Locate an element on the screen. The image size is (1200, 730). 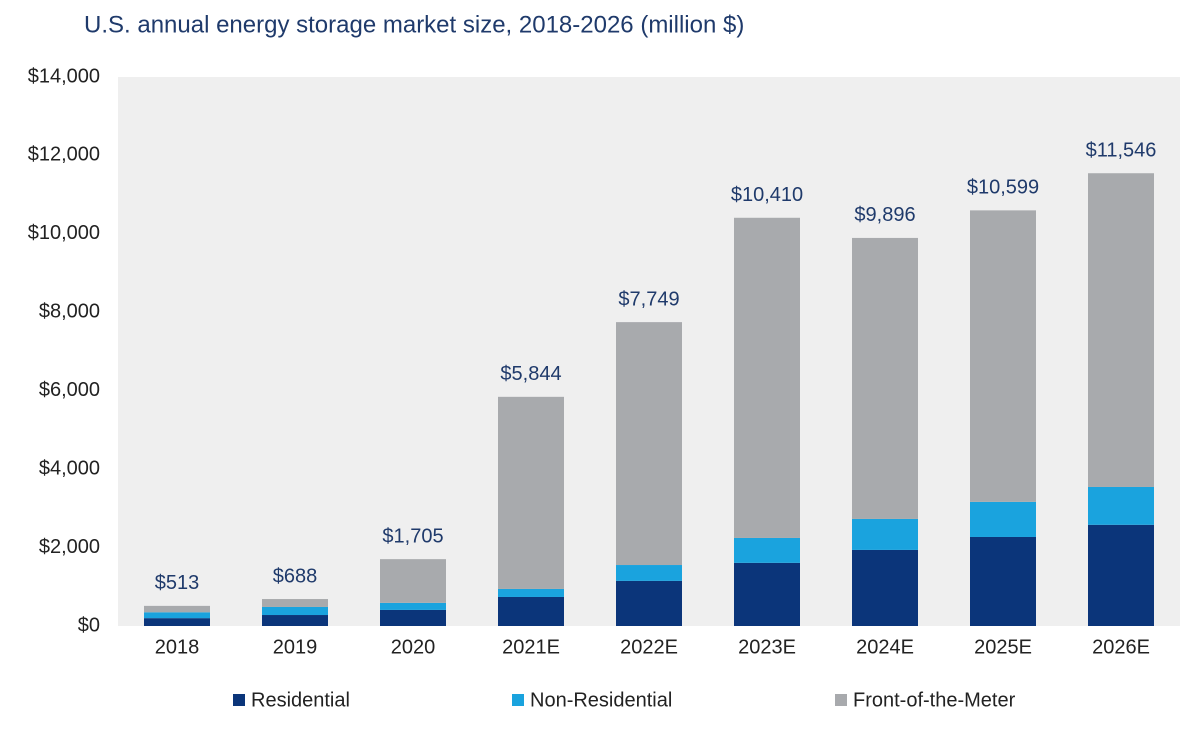
y-tick-label: $10,000 is located at coordinates (64, 233).